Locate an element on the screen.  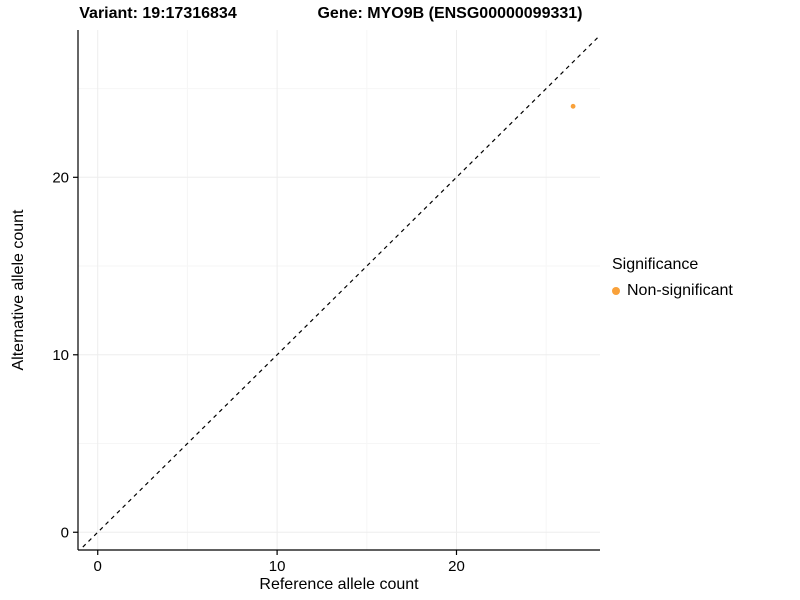
legend-title: Significance is located at coordinates (655, 264).